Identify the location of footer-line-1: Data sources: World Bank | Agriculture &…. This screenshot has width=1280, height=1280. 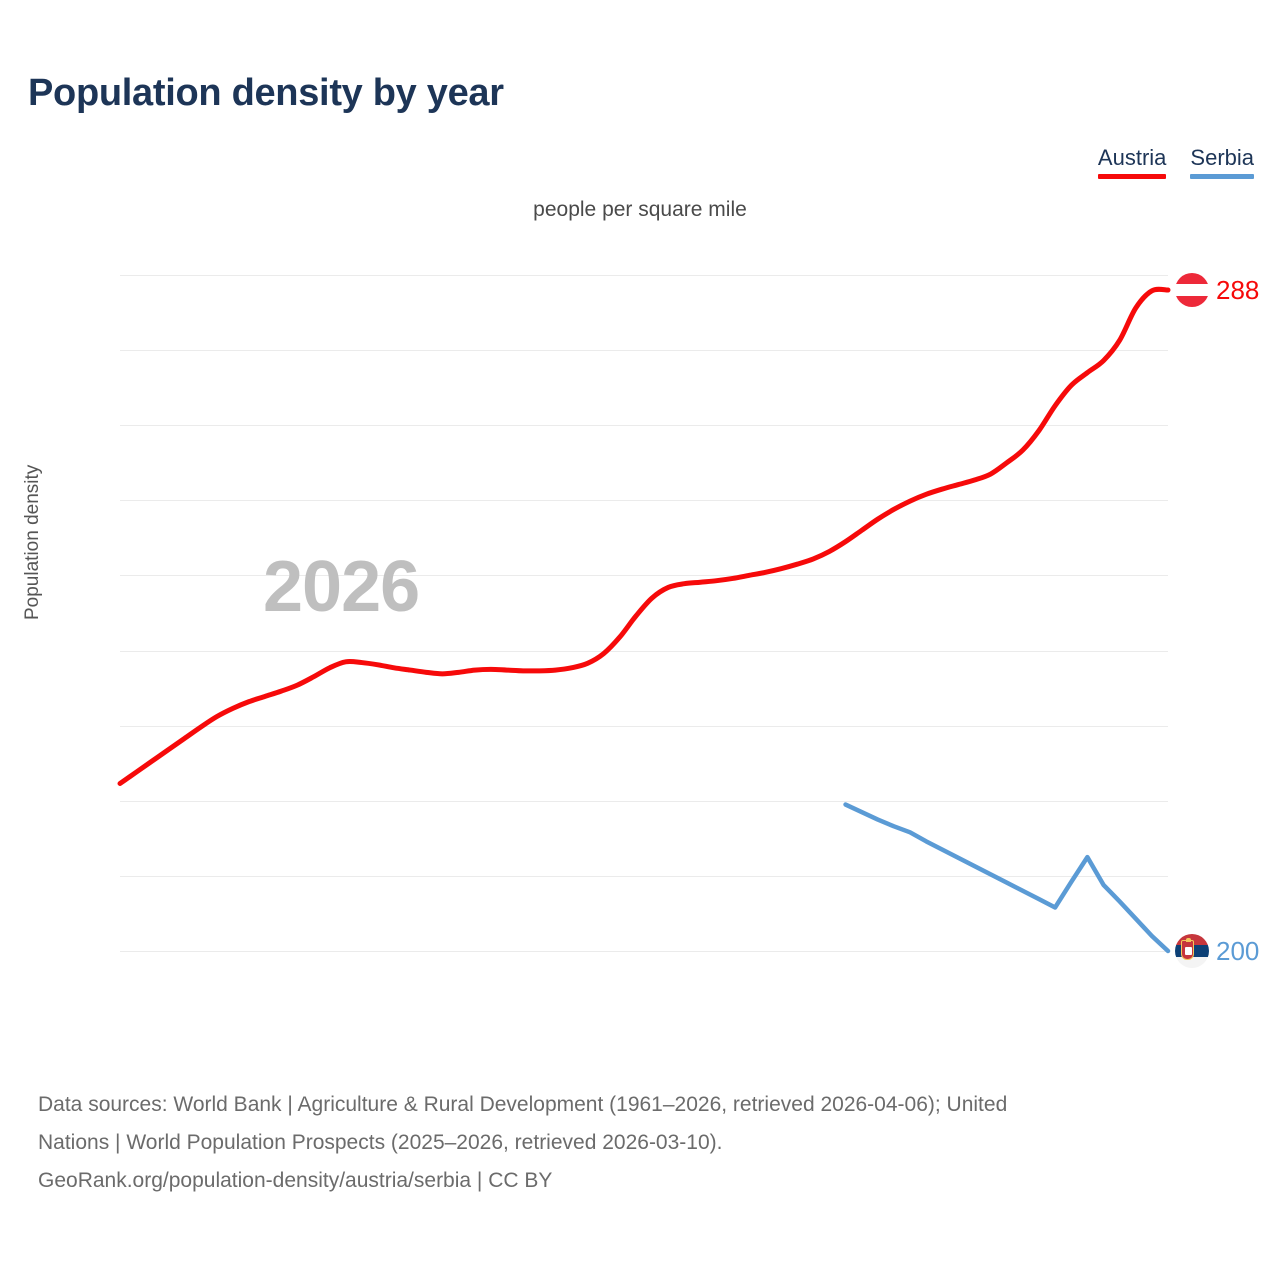
(523, 1104).